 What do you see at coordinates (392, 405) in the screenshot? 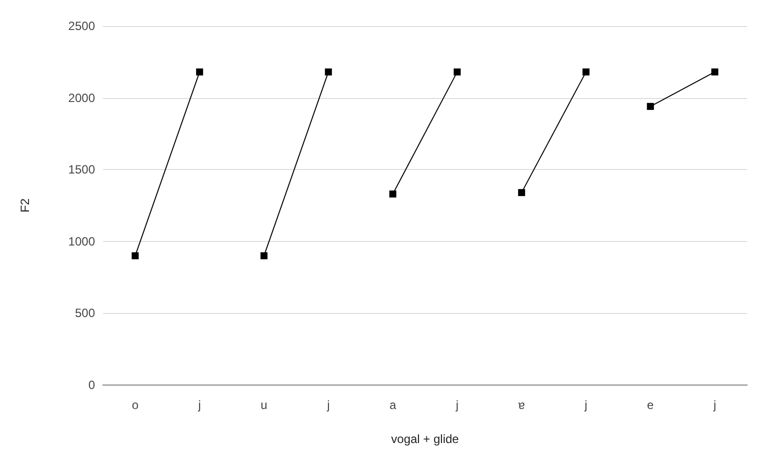
I see `x-tick-label: a` at bounding box center [392, 405].